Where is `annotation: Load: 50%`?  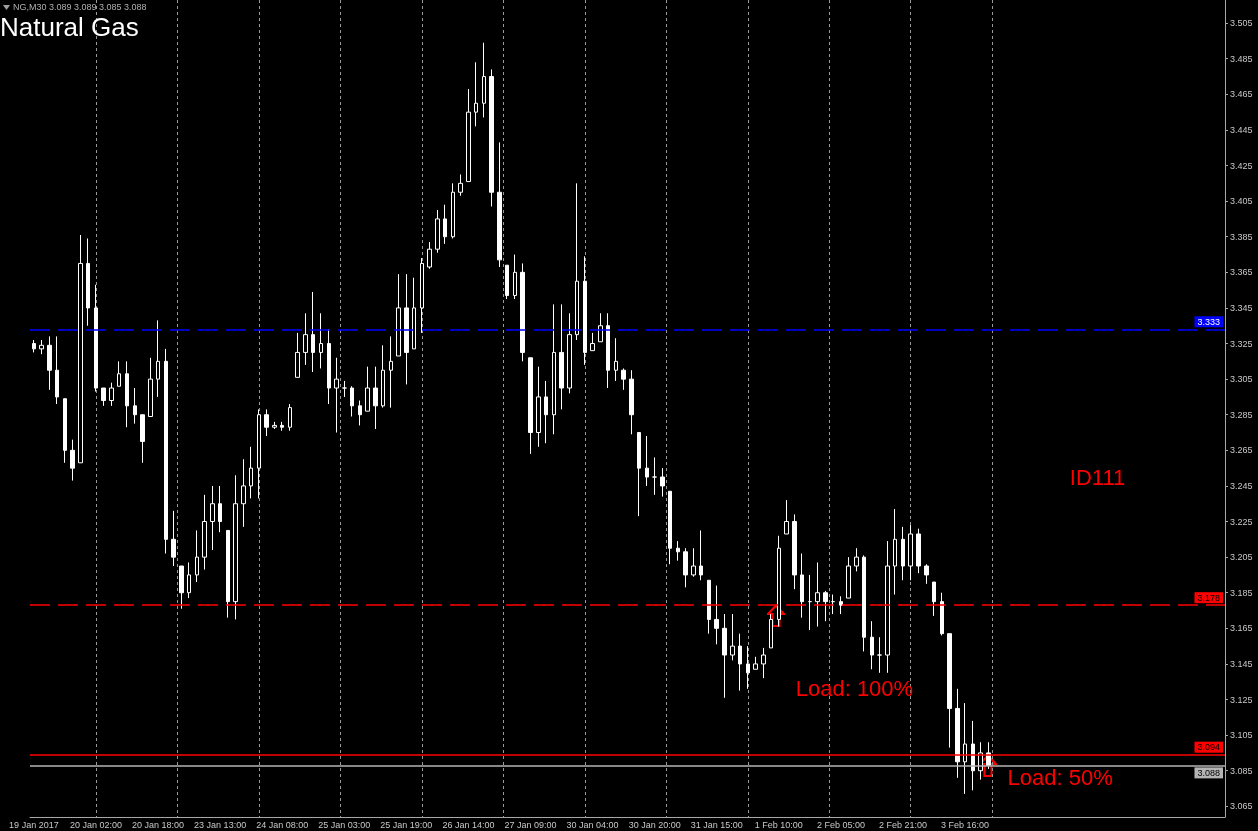
annotation: Load: 50% is located at coordinates (1060, 778).